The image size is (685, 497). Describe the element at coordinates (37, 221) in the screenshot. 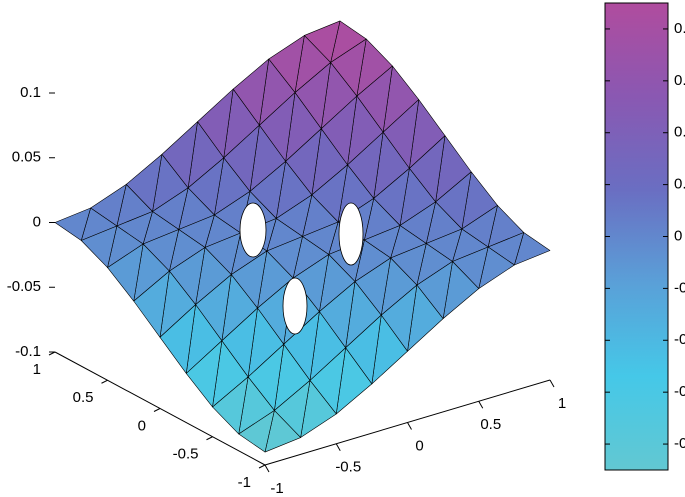

I see `z-tick-label: 0` at that location.